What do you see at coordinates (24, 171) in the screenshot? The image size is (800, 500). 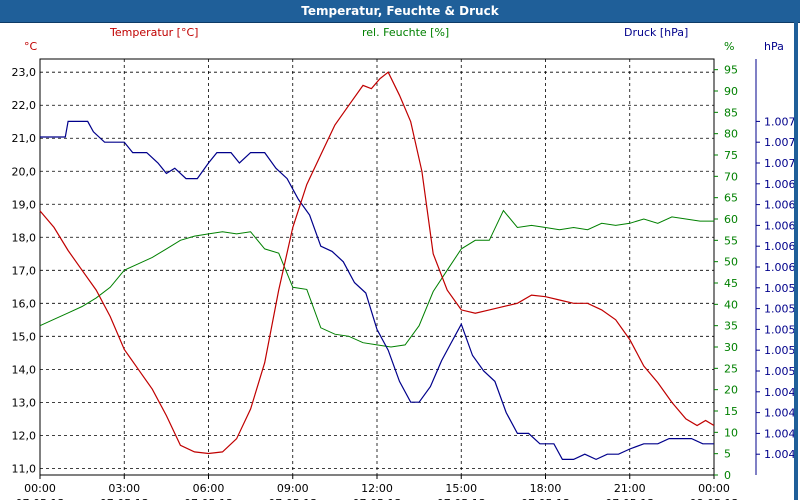 I see `temperature-tick-label: 20,0` at bounding box center [24, 171].